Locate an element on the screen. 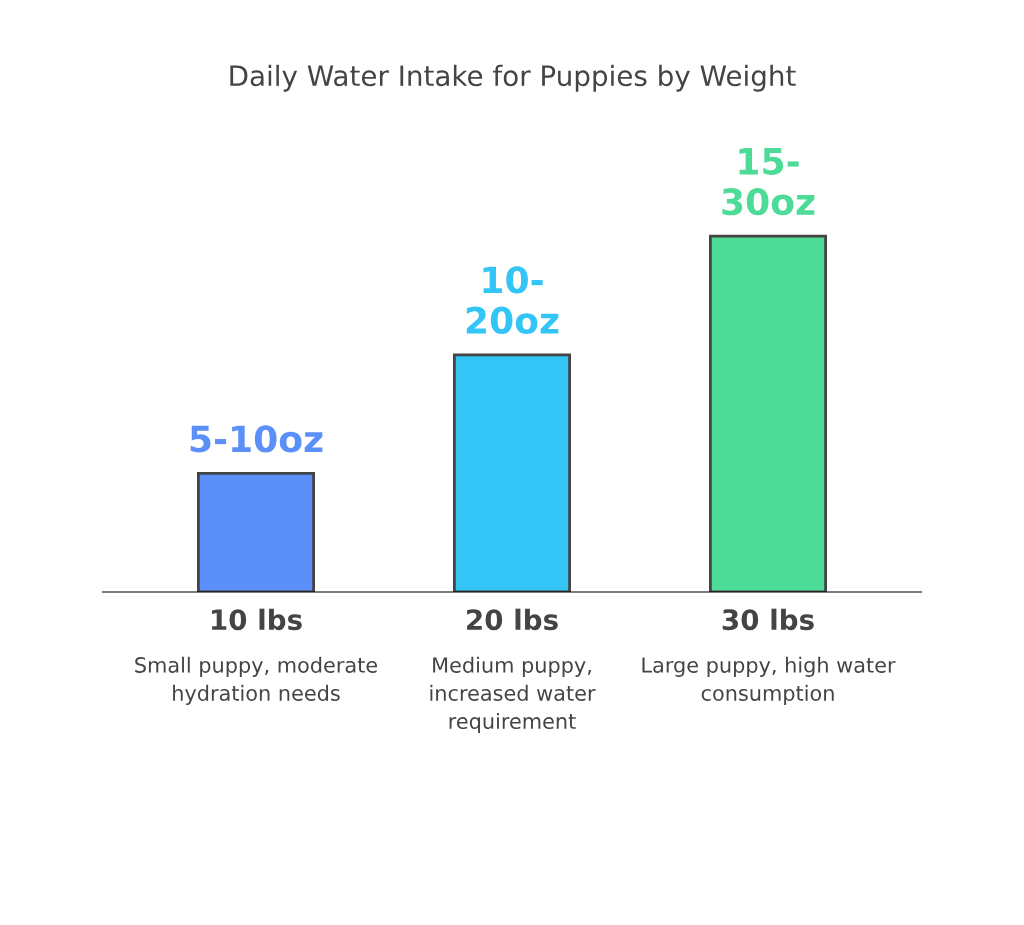  data-label: 15- 30oz is located at coordinates (768, 182).